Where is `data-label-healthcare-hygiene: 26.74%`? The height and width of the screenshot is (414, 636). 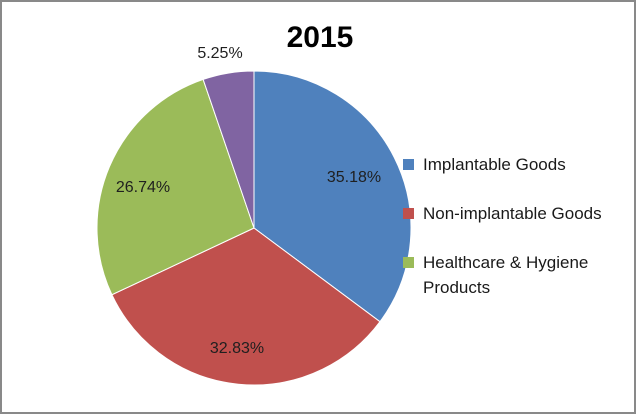
data-label-healthcare-hygiene: 26.74% is located at coordinates (143, 187).